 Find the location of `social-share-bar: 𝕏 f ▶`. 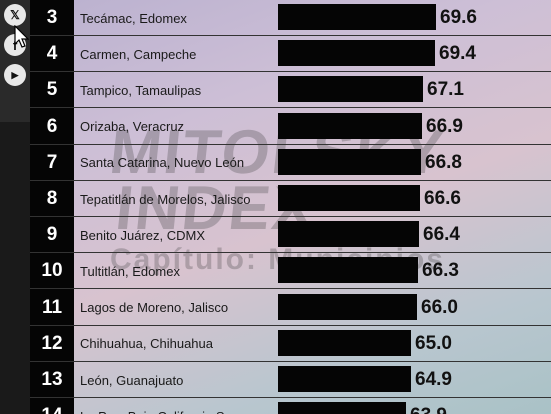

social-share-bar: 𝕏 f ▶ is located at coordinates (15, 61).